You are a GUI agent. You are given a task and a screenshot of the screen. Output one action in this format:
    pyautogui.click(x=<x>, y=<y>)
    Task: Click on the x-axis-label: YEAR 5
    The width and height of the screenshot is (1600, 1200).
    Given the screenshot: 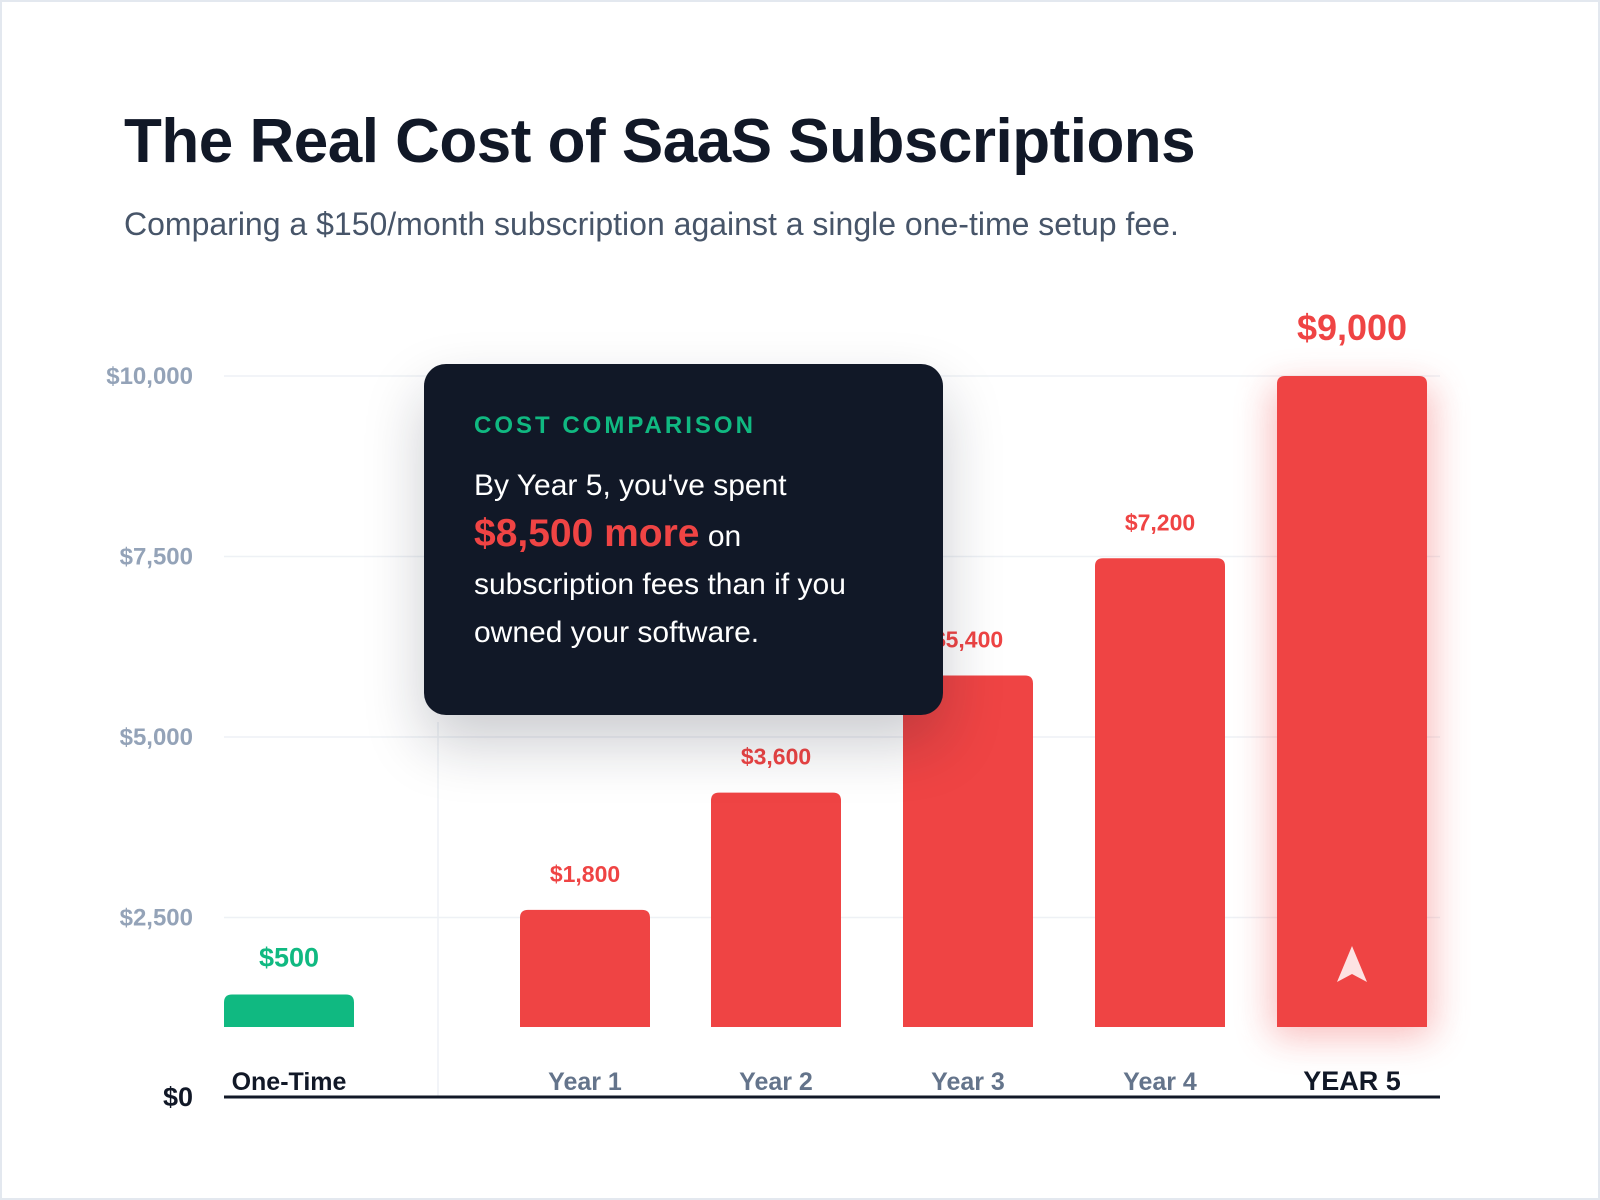 What is the action you would take?
    pyautogui.click(x=1352, y=1081)
    